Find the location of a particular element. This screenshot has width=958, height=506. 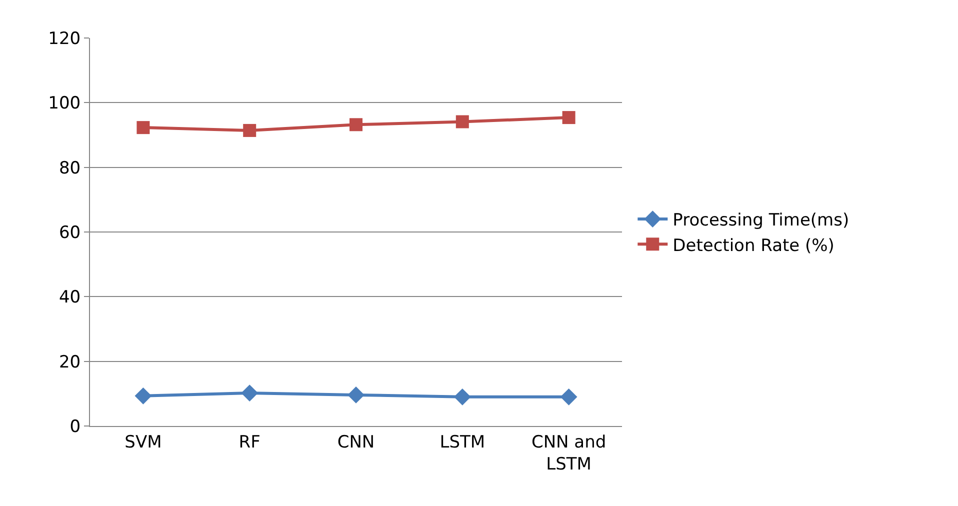

y-tick-label: 120 is located at coordinates (64, 38).